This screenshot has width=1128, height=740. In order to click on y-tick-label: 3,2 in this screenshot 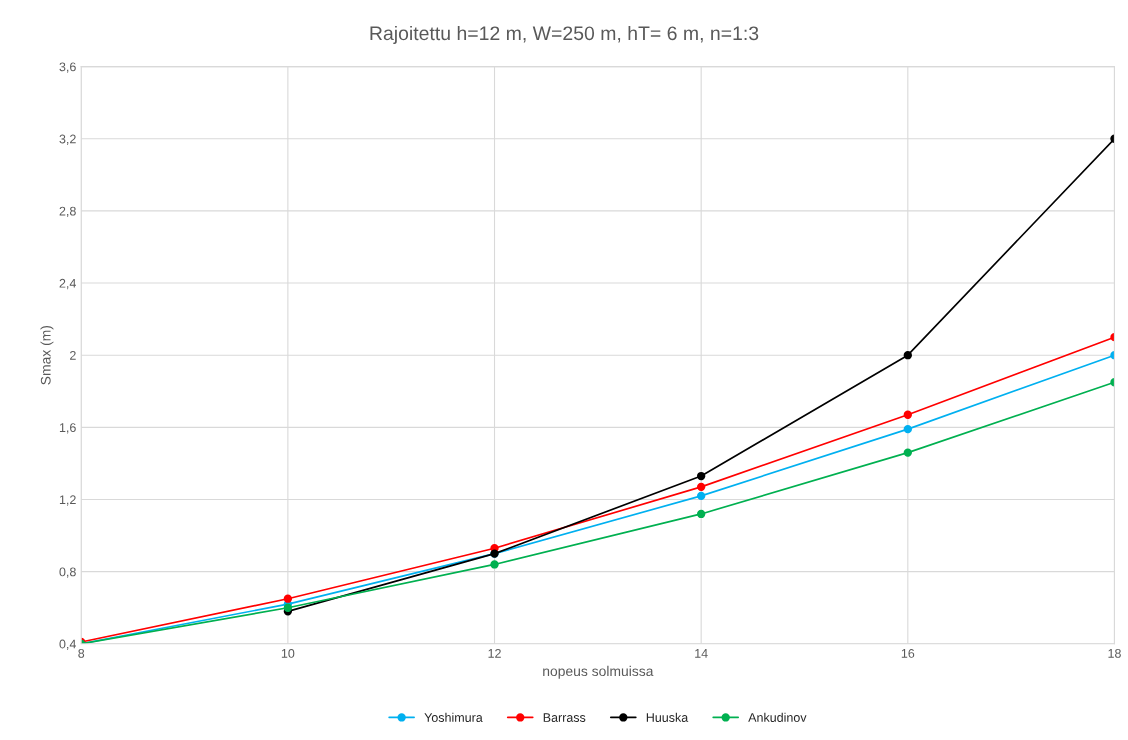, I will do `click(67, 139)`.